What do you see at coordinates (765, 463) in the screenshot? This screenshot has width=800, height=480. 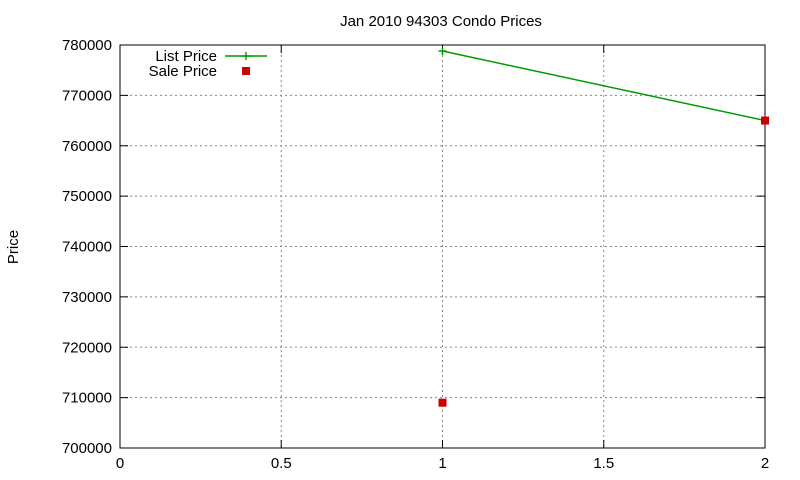 I see `x-tick-label: 2` at bounding box center [765, 463].